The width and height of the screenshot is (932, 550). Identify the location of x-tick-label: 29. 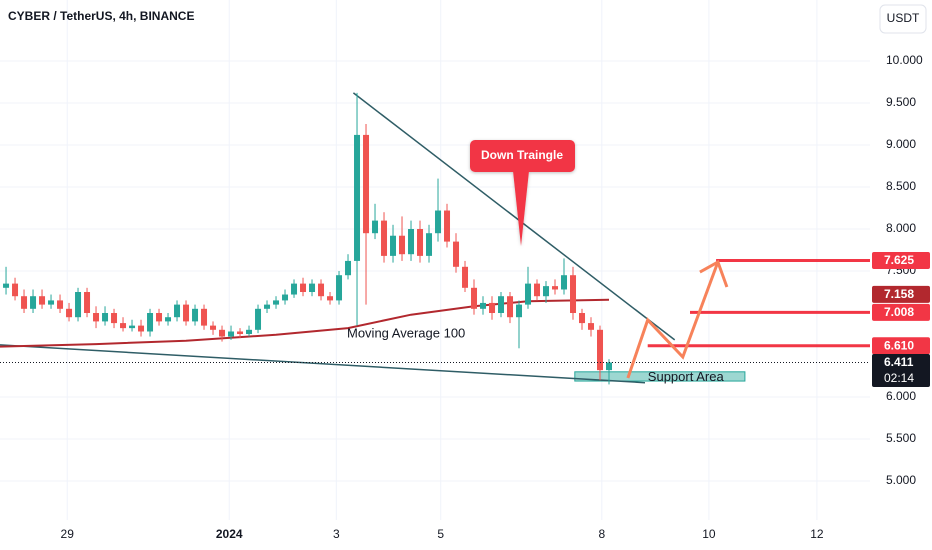
(68, 534).